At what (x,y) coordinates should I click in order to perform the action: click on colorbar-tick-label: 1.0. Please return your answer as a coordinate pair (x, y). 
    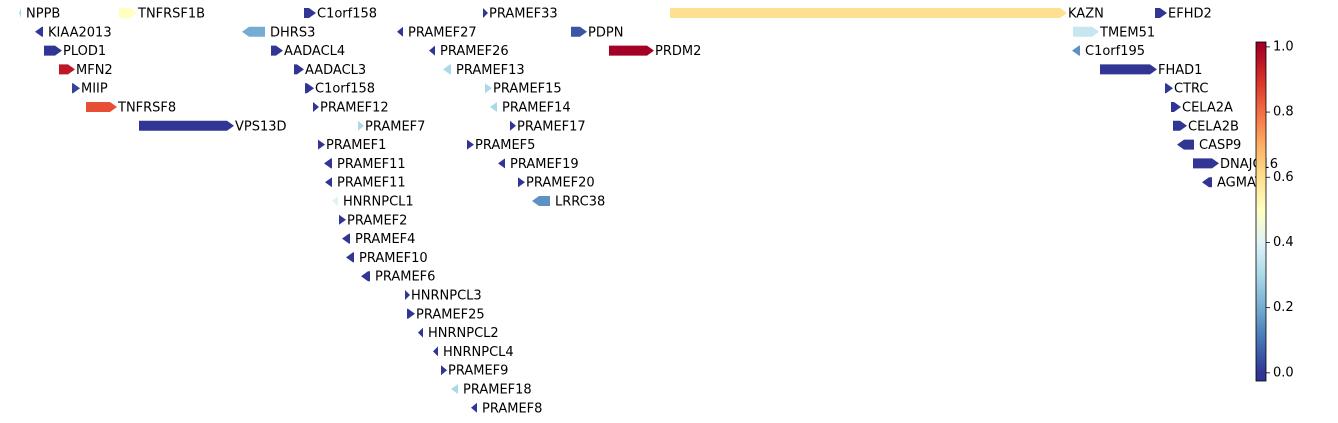
    Looking at the image, I should click on (1283, 46).